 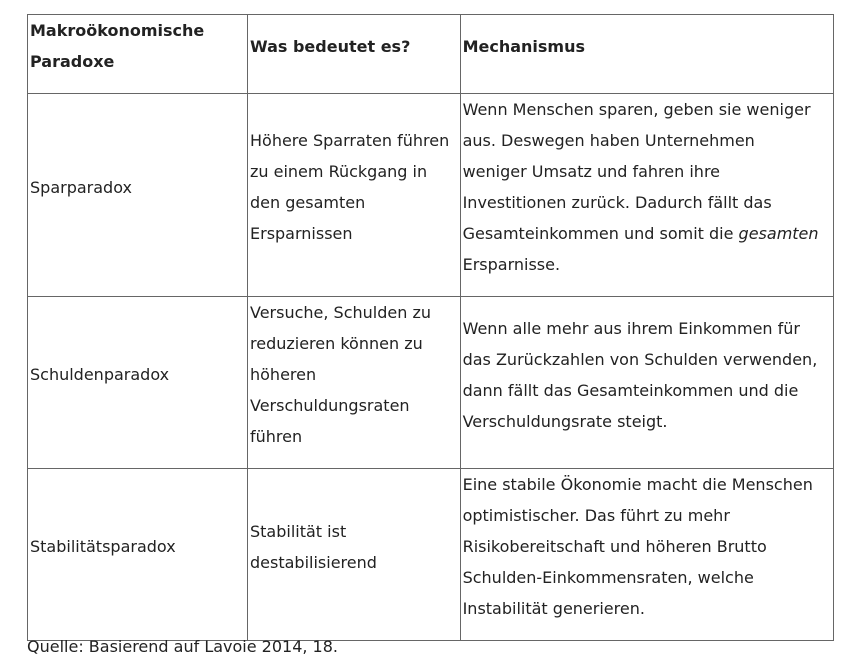 I want to click on cell-text: Stabilitätsparadox, so click(x=103, y=546).